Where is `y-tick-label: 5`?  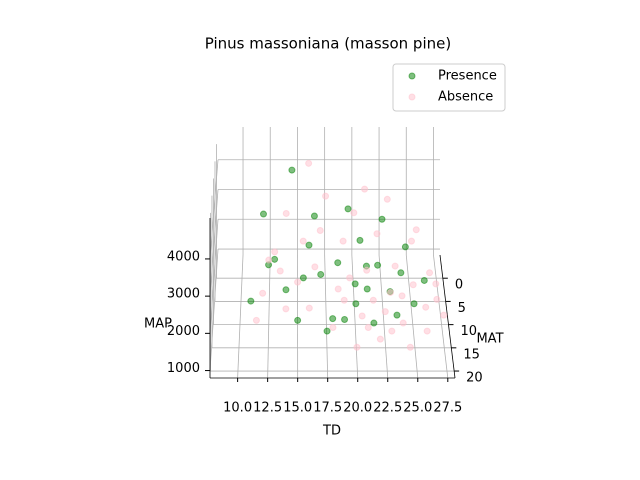 y-tick-label: 5 is located at coordinates (462, 308).